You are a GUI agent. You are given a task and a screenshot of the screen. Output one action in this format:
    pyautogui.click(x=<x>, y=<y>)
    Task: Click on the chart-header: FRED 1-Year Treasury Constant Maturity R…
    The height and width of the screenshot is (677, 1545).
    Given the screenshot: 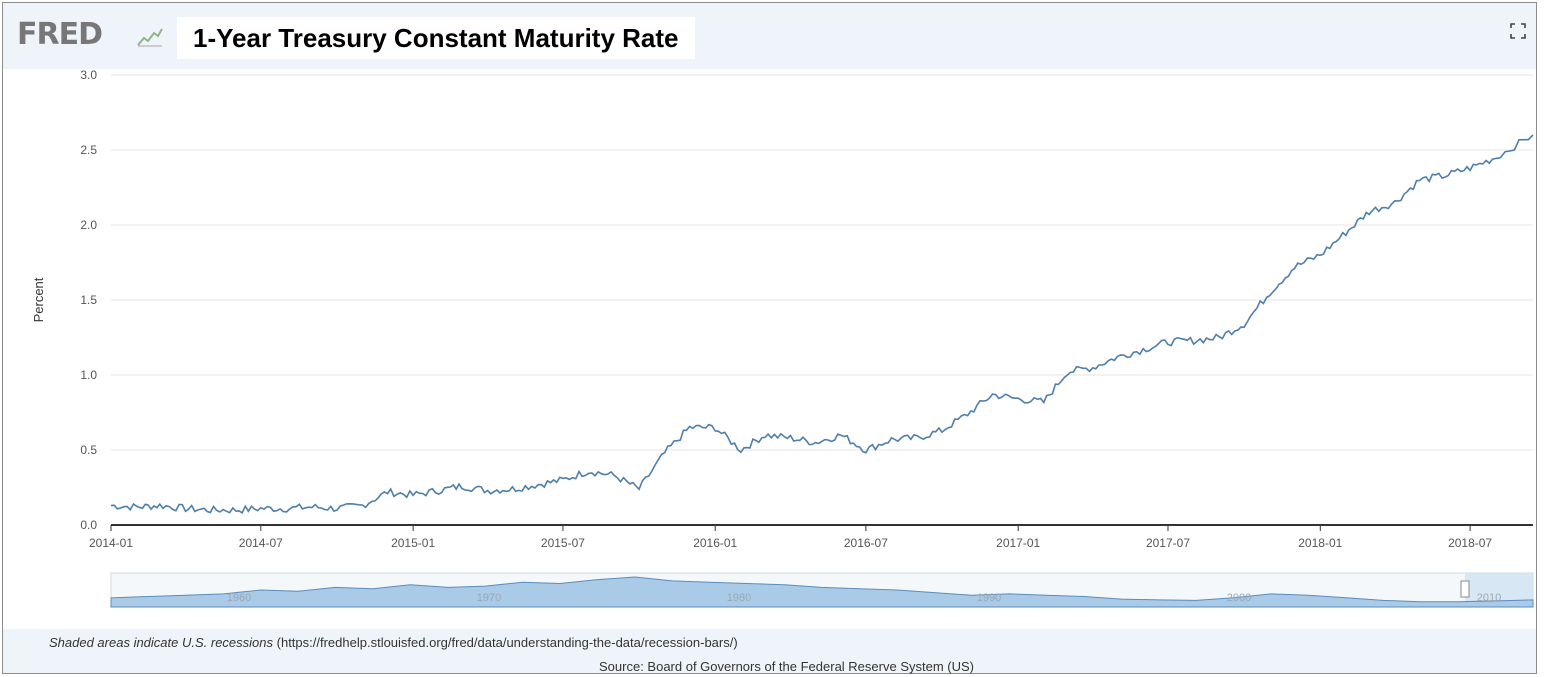 What is the action you would take?
    pyautogui.click(x=769, y=36)
    